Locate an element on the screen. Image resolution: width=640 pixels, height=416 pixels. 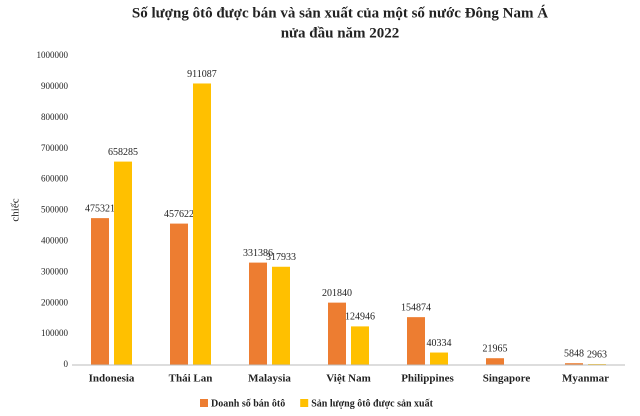
value-label: 201840 is located at coordinates (337, 293).